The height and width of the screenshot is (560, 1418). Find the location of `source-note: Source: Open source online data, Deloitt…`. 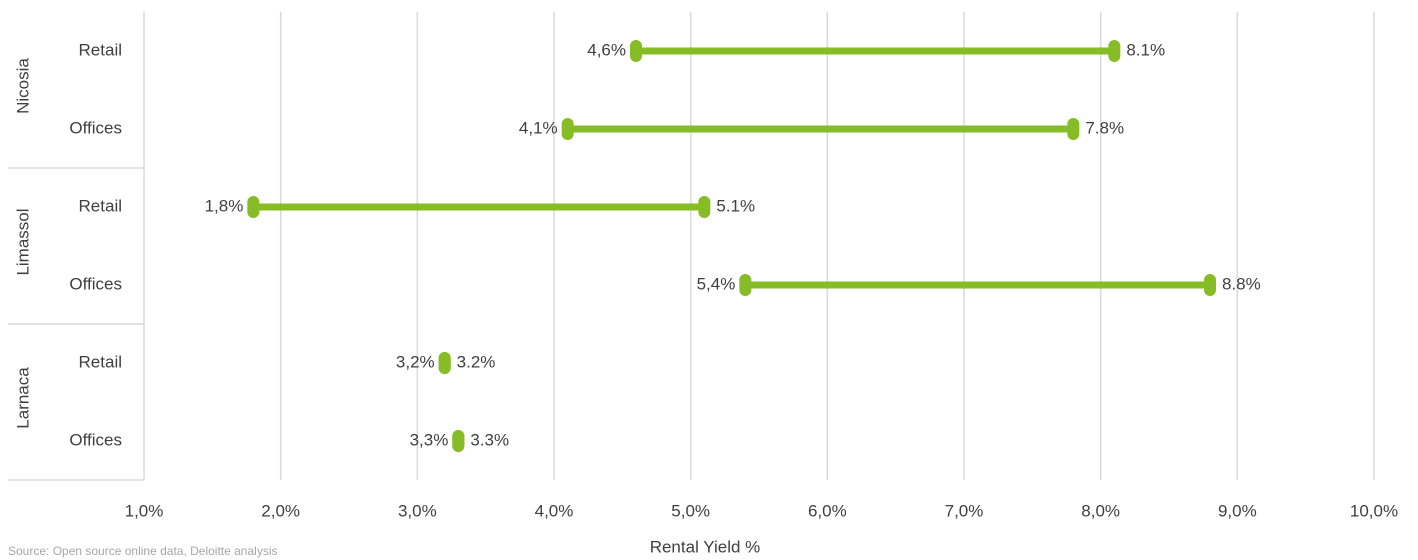

source-note: Source: Open source online data, Deloitt… is located at coordinates (143, 551).